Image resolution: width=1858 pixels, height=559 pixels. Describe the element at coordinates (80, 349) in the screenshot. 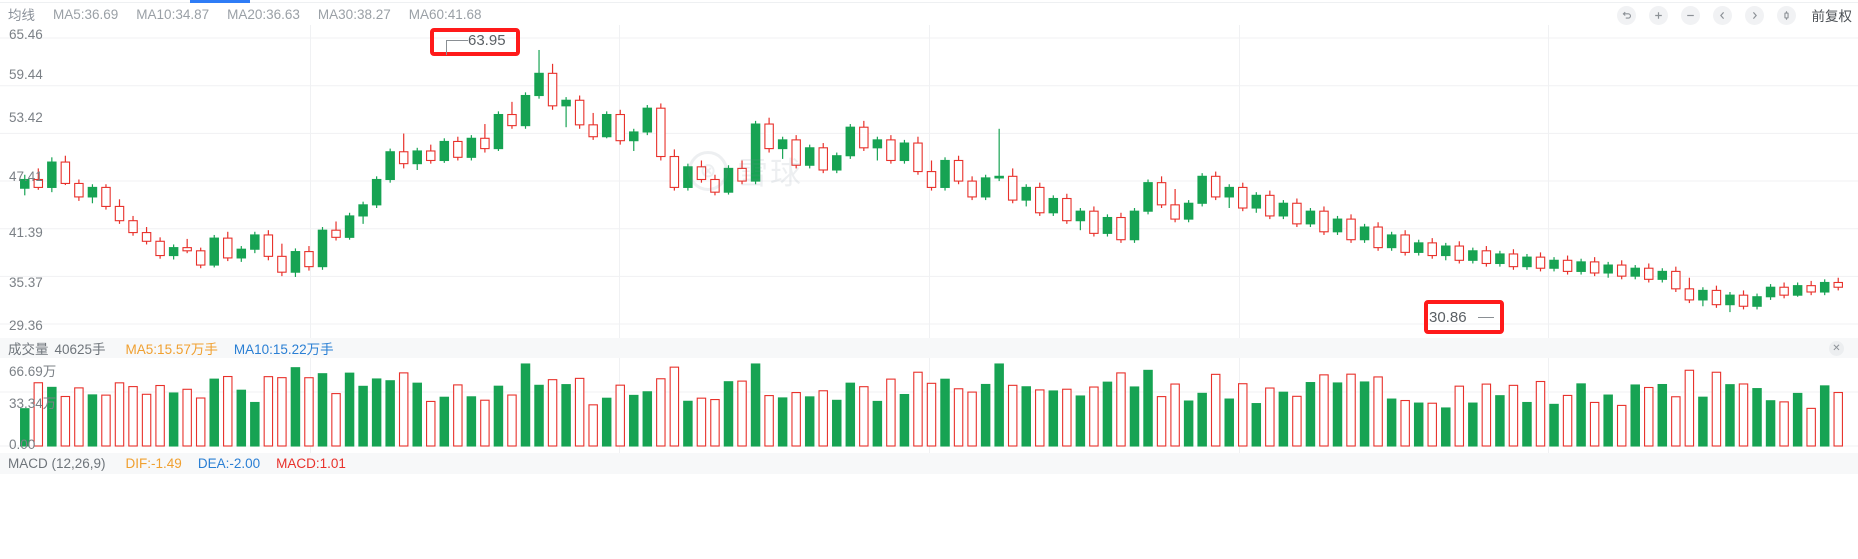

I see `volume-value: 40625手` at that location.